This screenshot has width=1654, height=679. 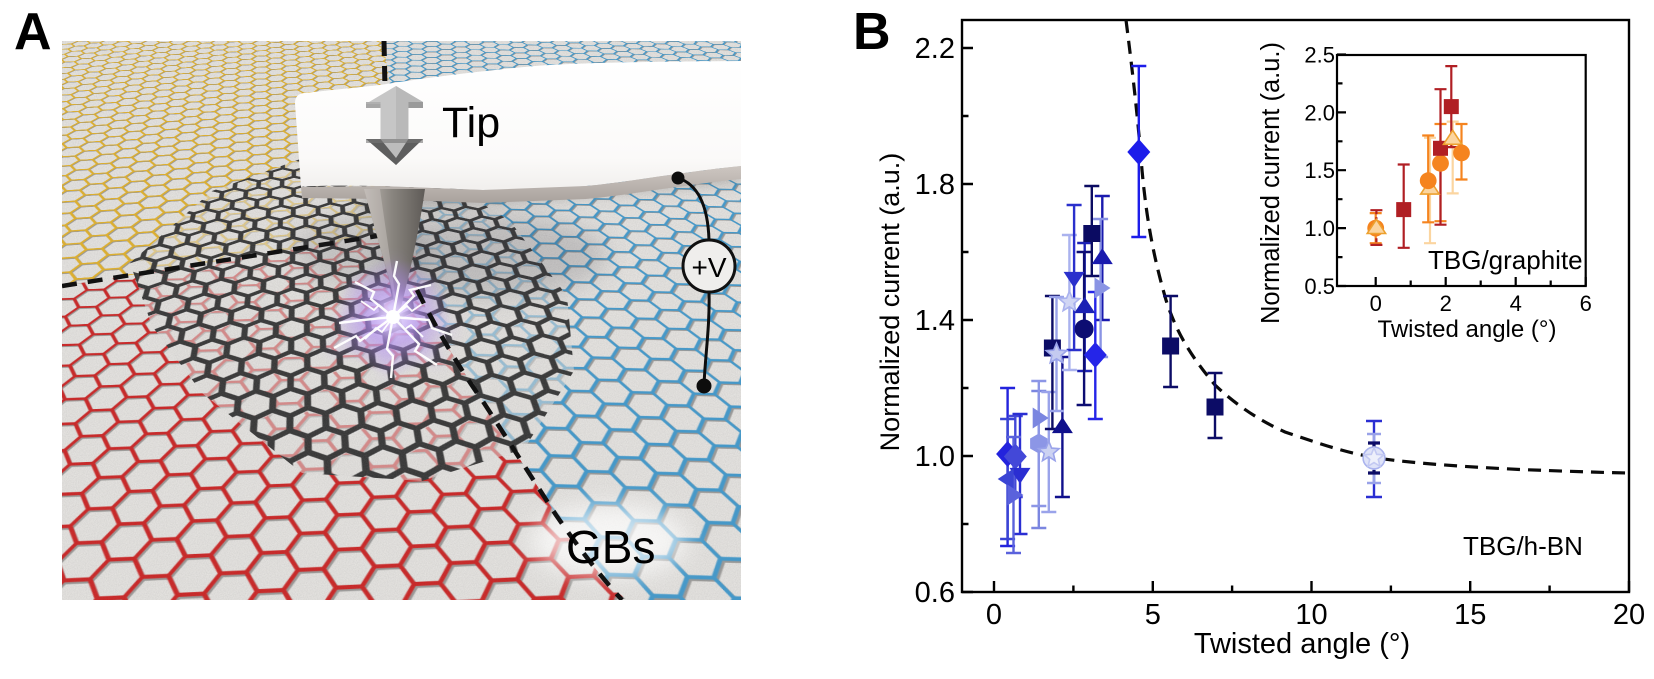 What do you see at coordinates (1319, 170) in the screenshot?
I see `svg-text: 1.5` at bounding box center [1319, 170].